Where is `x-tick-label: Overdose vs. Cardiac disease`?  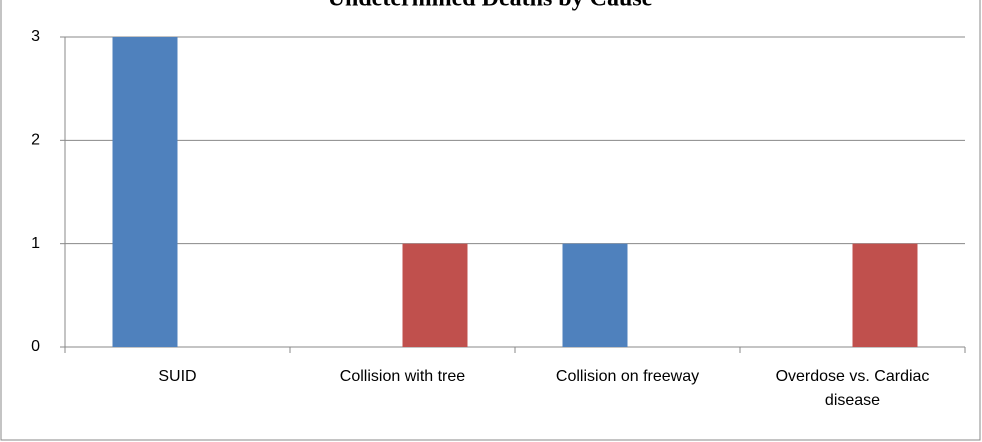 x-tick-label: Overdose vs. Cardiac disease is located at coordinates (852, 388).